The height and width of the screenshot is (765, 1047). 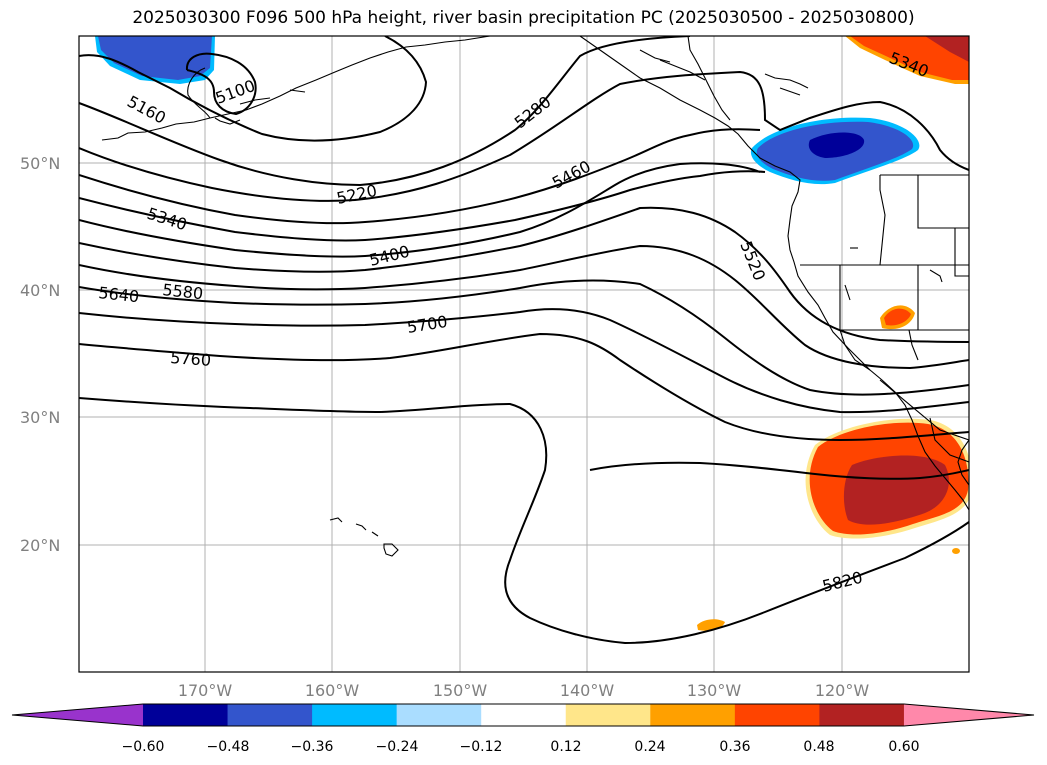 What do you see at coordinates (714, 690) in the screenshot?
I see `lon-label-130w: 130°W` at bounding box center [714, 690].